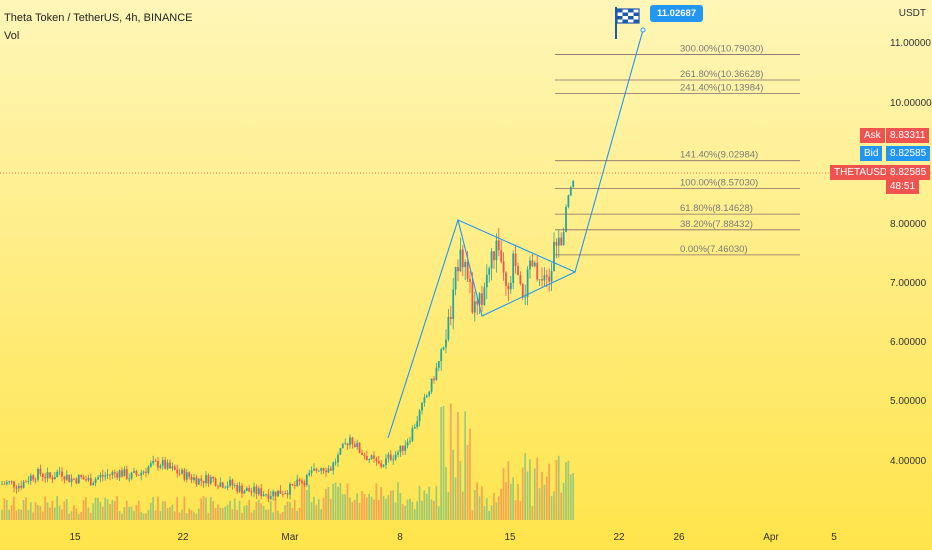 The width and height of the screenshot is (932, 550). What do you see at coordinates (834, 537) in the screenshot?
I see `time-tick-label: 5` at bounding box center [834, 537].